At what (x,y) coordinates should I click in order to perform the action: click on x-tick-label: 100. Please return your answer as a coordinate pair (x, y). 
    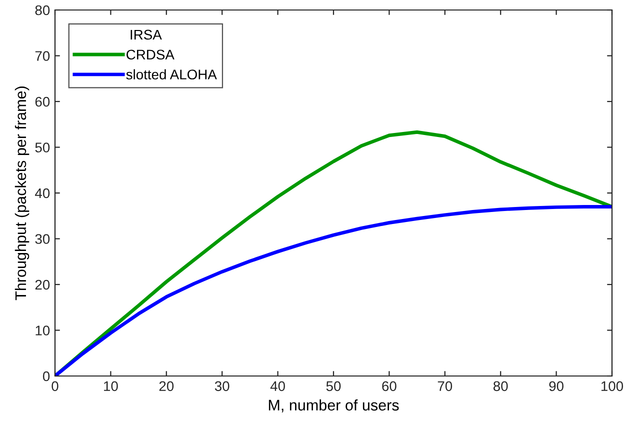
    Looking at the image, I should click on (612, 386).